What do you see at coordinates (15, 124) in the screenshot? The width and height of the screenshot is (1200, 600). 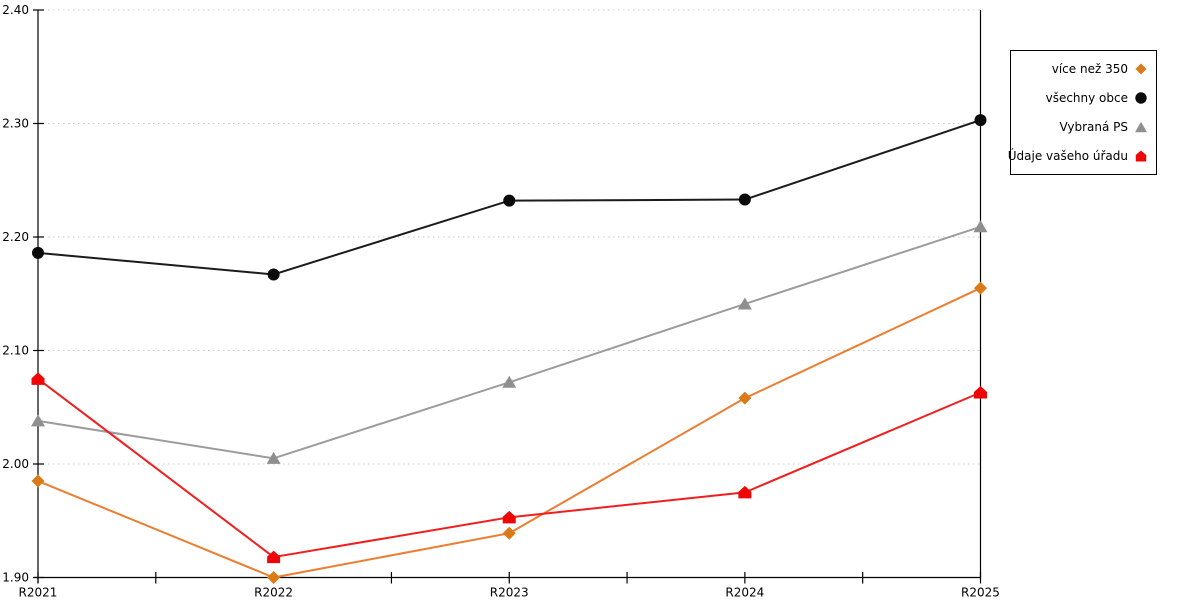 I see `y-axis-label: 2.30` at bounding box center [15, 124].